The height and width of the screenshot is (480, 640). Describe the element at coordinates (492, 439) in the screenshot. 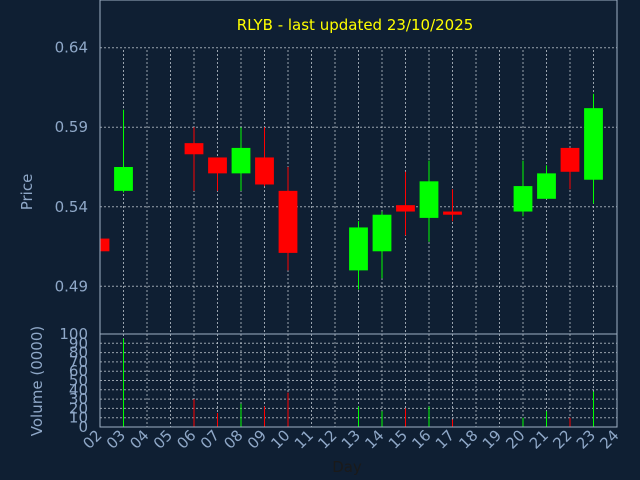

I see `x-tick-label: 19` at that location.